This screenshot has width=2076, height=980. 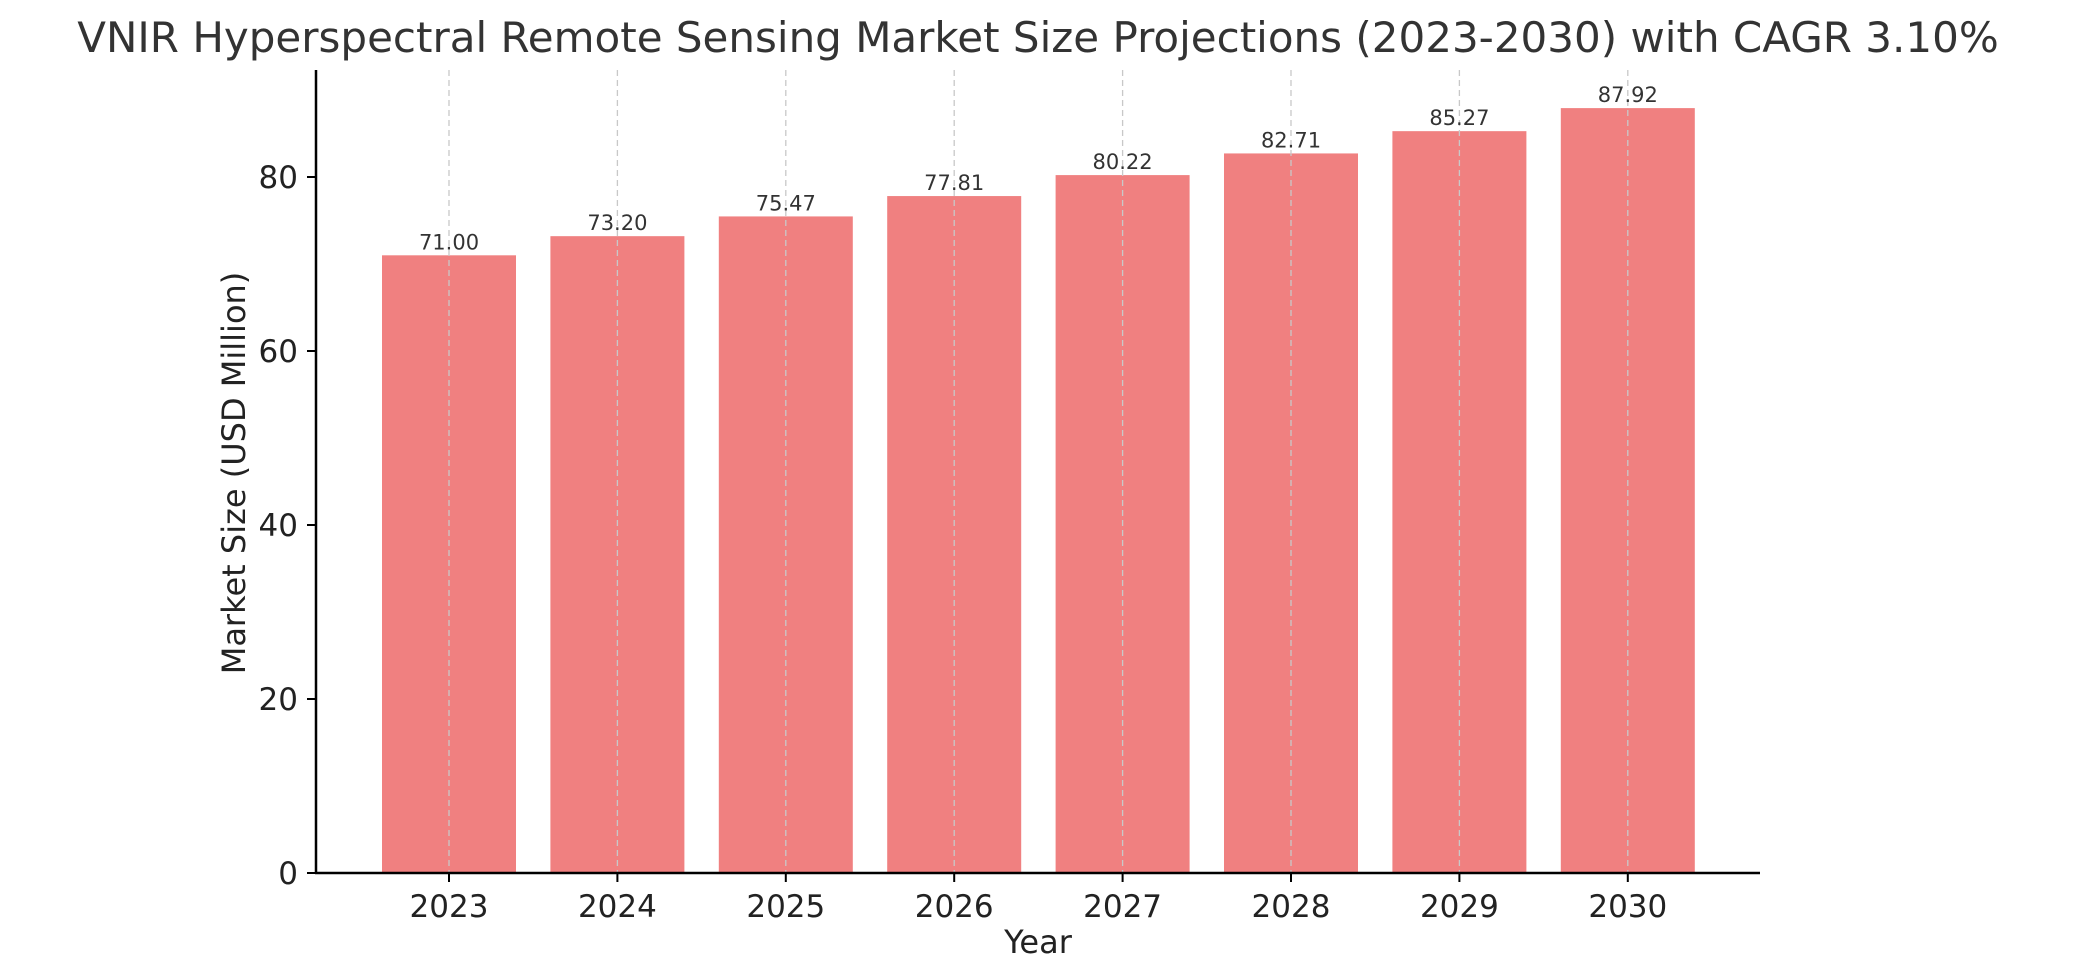 I want to click on data-labels: 71.00 73.20 75.47 77.81 80.22 82.71 85.27 87.92, so click(x=1038, y=168).